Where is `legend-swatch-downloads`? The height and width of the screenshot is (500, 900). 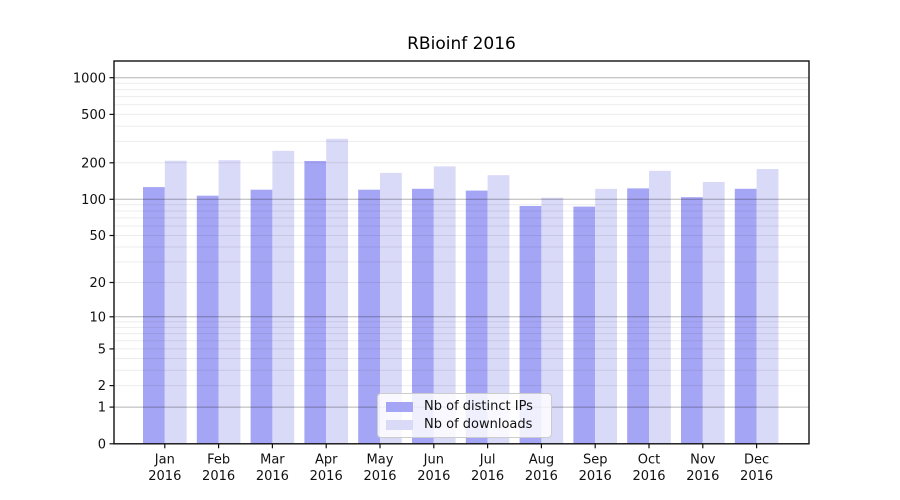 legend-swatch-downloads is located at coordinates (399, 424).